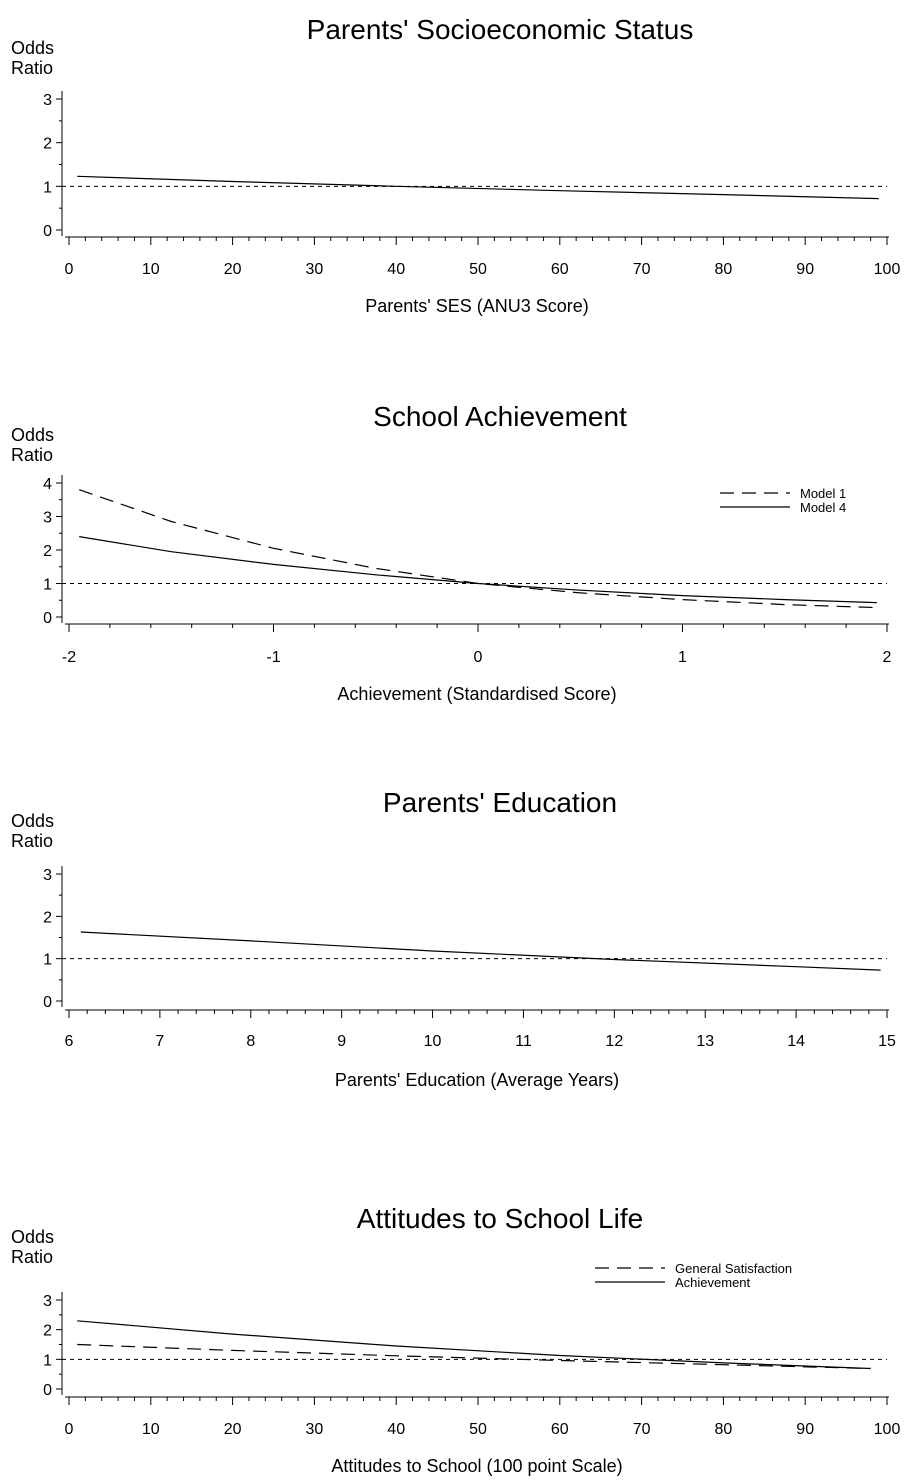 The image size is (905, 1481). What do you see at coordinates (500, 29) in the screenshot?
I see `chart-title: Parents' Socioeconomic Status` at bounding box center [500, 29].